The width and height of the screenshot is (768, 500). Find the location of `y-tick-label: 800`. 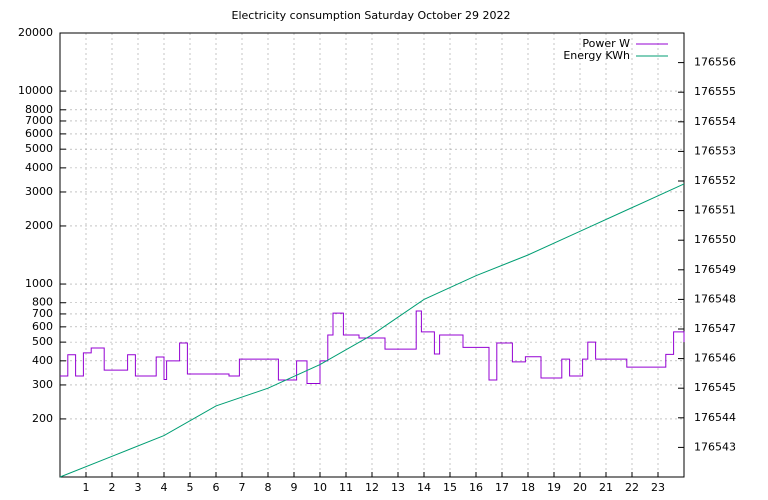

y-tick-label: 800 is located at coordinates (42, 302).